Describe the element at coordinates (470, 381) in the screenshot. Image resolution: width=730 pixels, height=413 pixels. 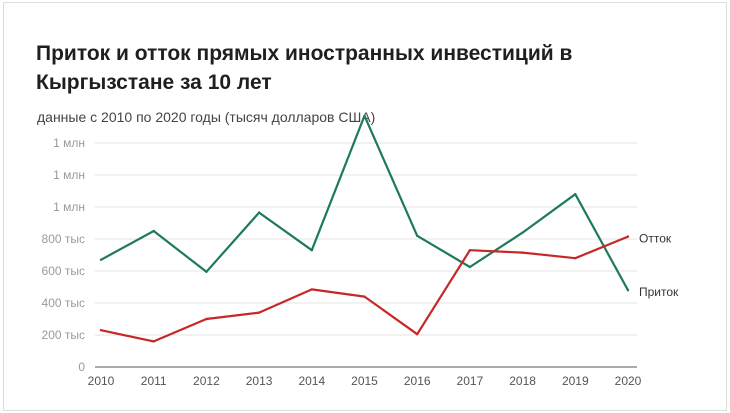
I see `x-tick-label: 2017` at that location.